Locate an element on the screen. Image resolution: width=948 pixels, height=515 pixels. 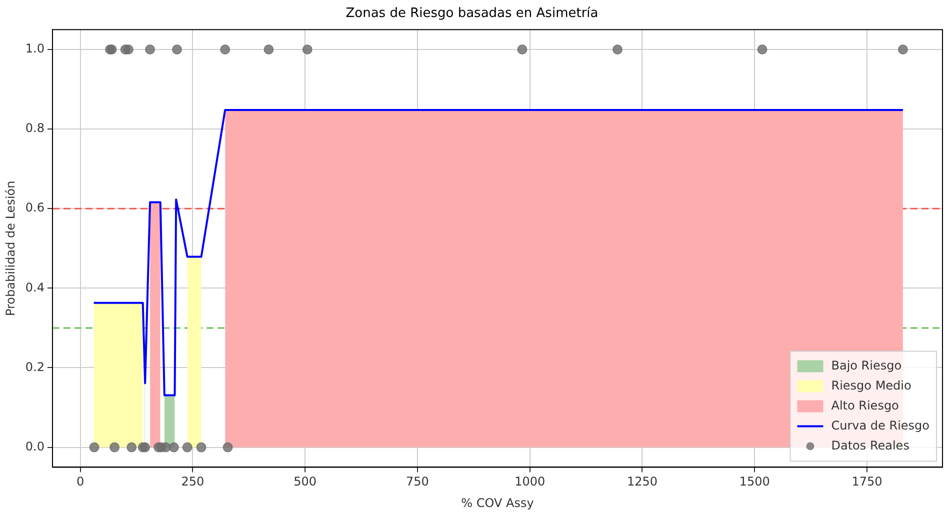
y-tick-label: 0.4 is located at coordinates (34, 287).